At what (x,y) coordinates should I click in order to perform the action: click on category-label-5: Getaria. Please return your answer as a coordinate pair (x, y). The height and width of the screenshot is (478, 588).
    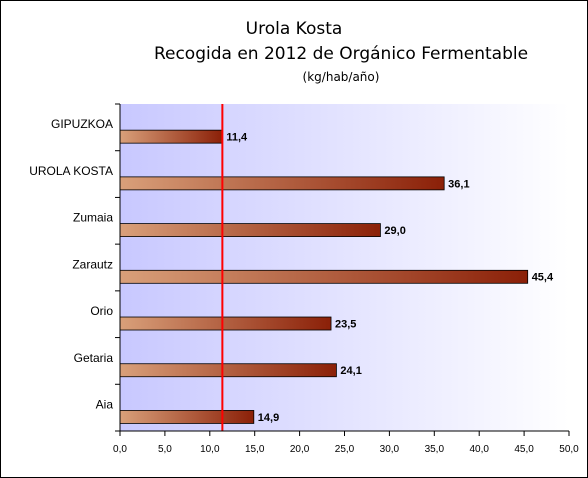
    Looking at the image, I should click on (94, 358).